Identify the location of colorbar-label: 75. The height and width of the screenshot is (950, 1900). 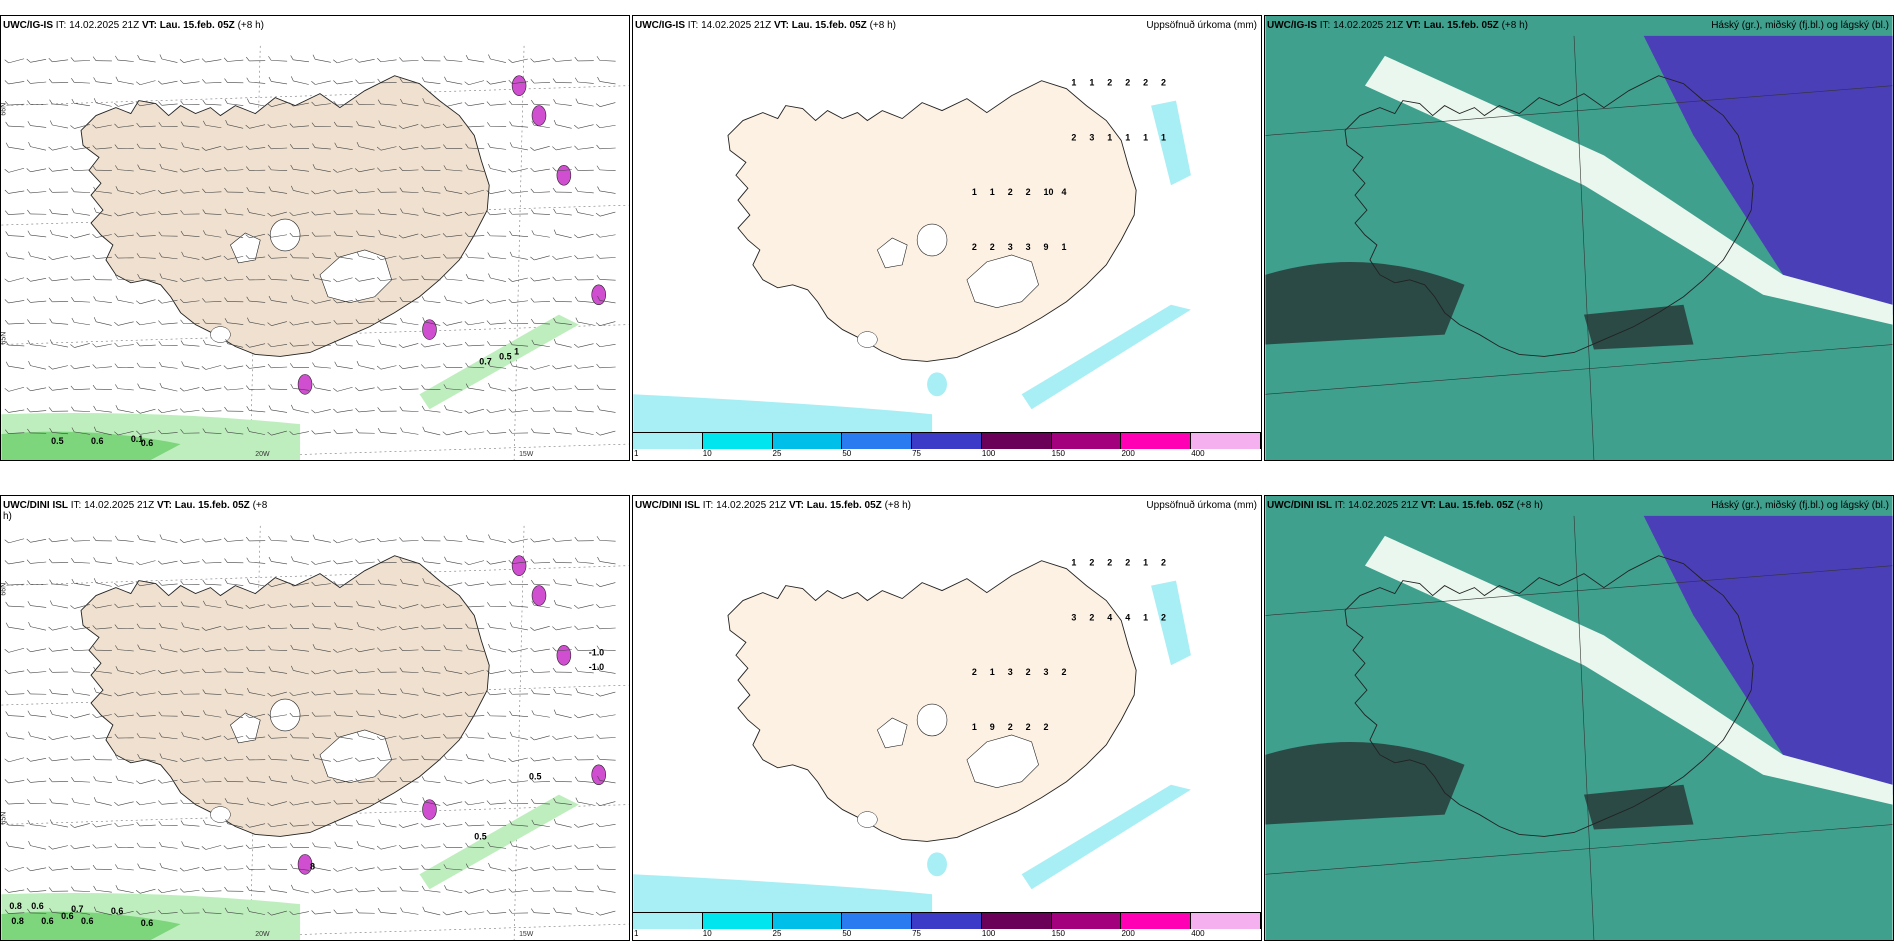
(917, 933).